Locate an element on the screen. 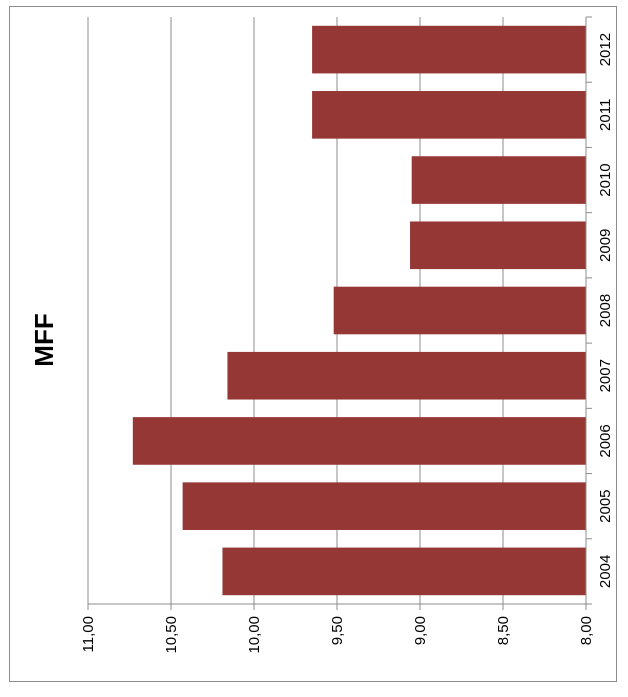  category-tick-label: 2005 is located at coordinates (605, 505).